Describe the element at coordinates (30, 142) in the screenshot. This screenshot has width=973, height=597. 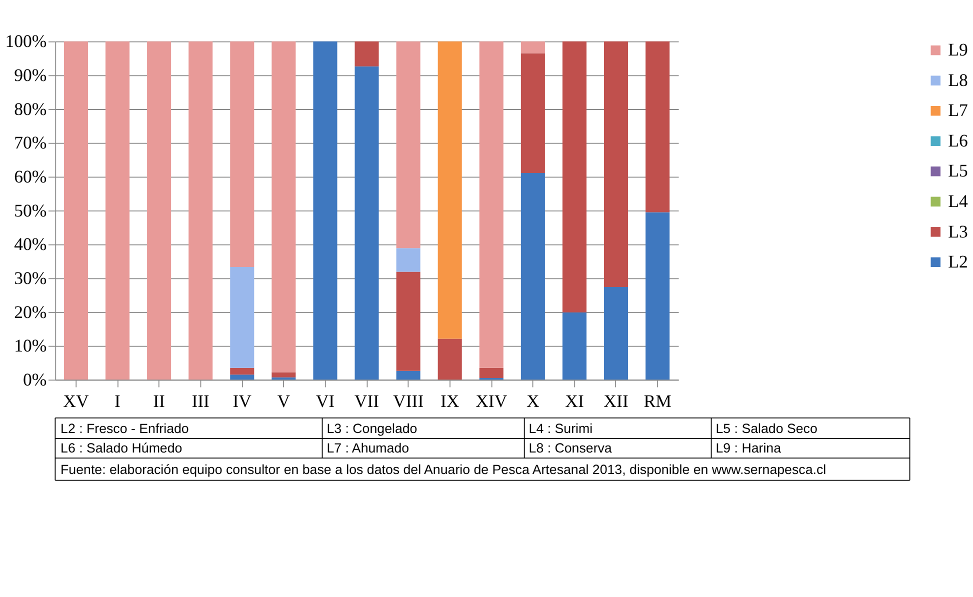
I see `y-tick-label: 70%` at that location.